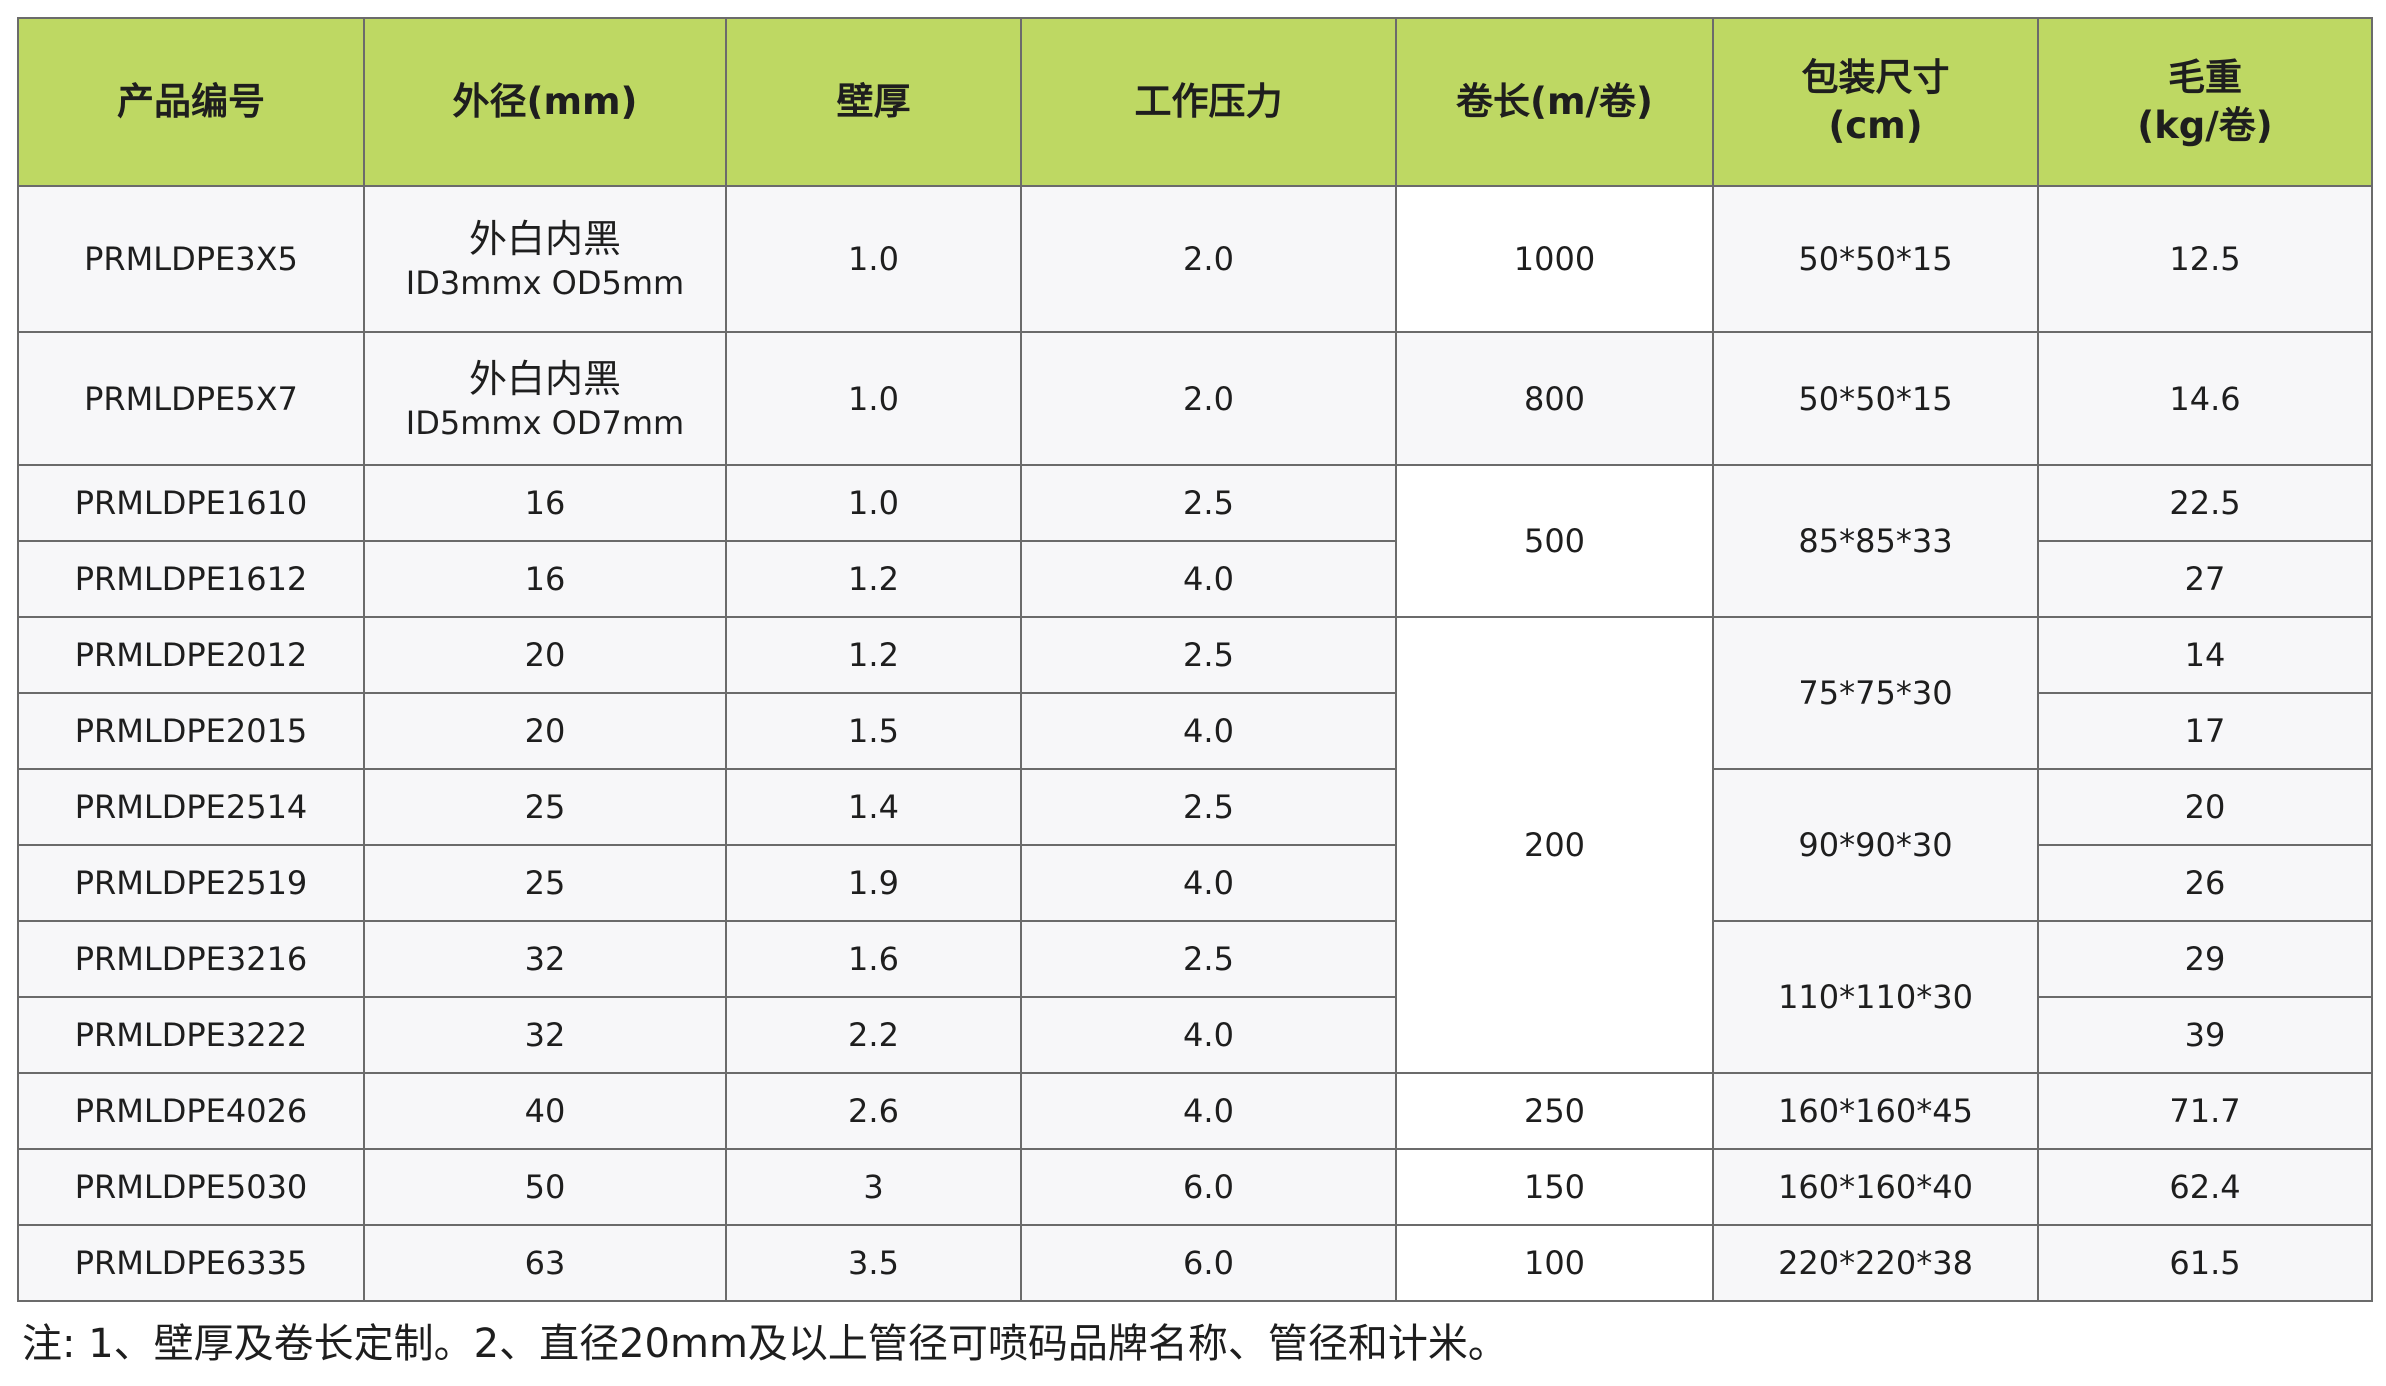 This screenshot has height=1386, width=2386. I want to click on table-row: PRMLDPE3222 32 2.2 4.0 39, so click(1195, 1035).